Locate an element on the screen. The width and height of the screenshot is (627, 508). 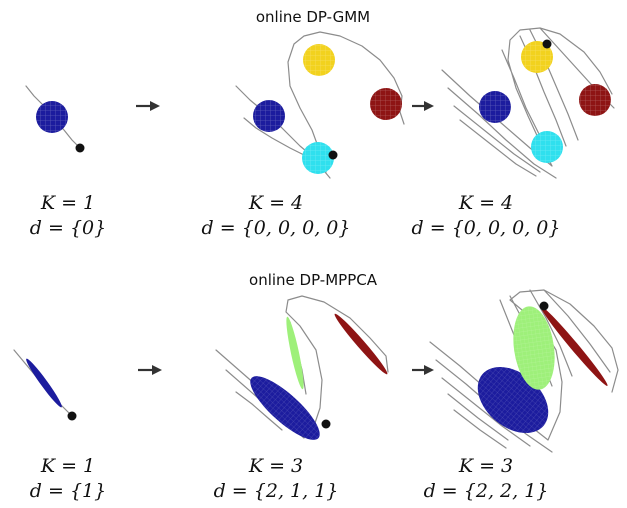
mppca-panel-2: K = 3 d = {2, 1, 1} is located at coordinates (301, 398).